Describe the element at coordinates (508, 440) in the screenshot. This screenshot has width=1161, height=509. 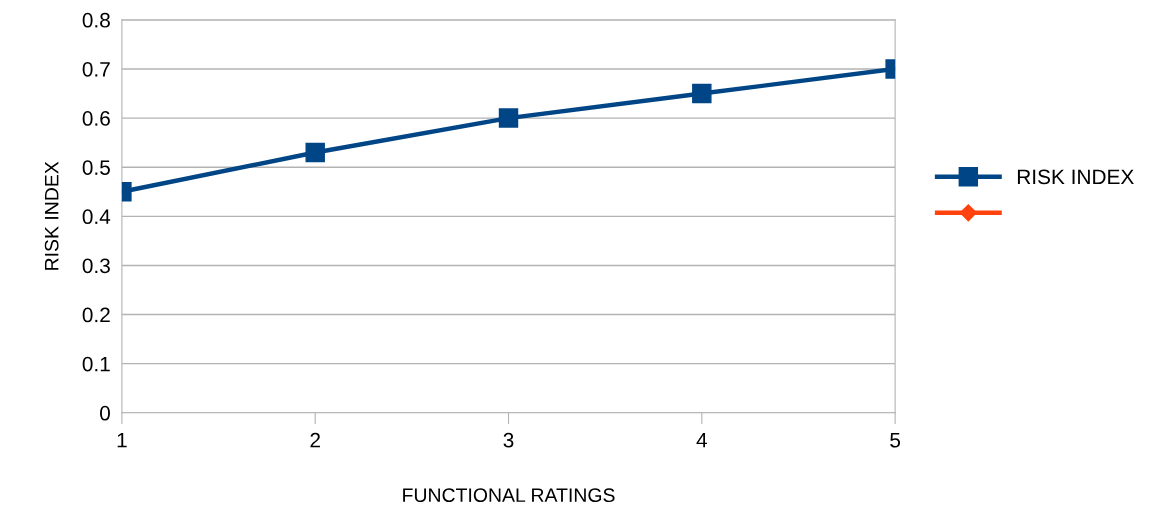
I see `x-tick-label: 3` at that location.